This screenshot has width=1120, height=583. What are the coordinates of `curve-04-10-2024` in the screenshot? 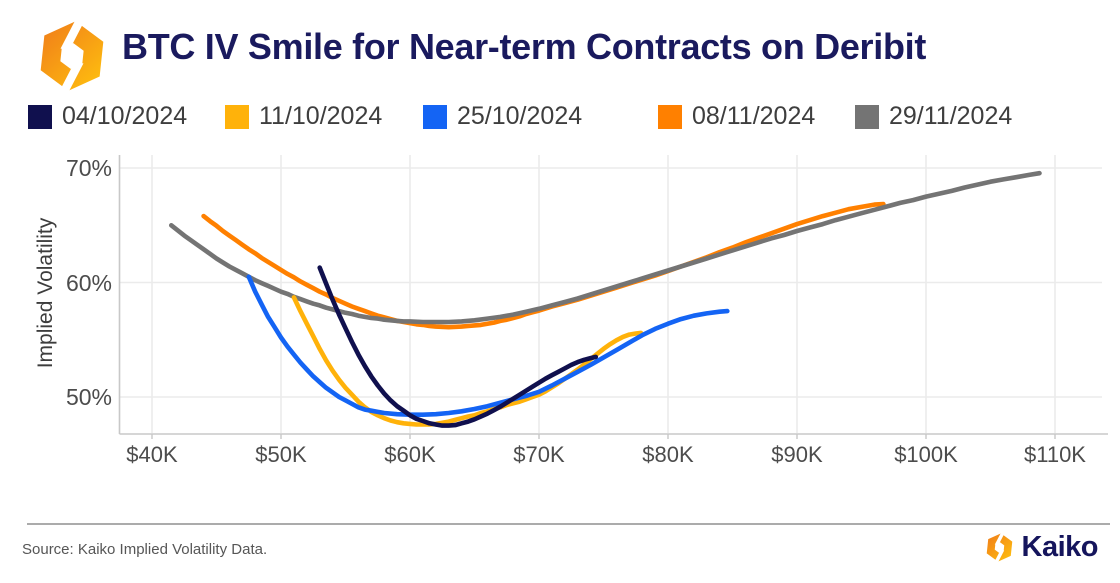 It's located at (458, 346).